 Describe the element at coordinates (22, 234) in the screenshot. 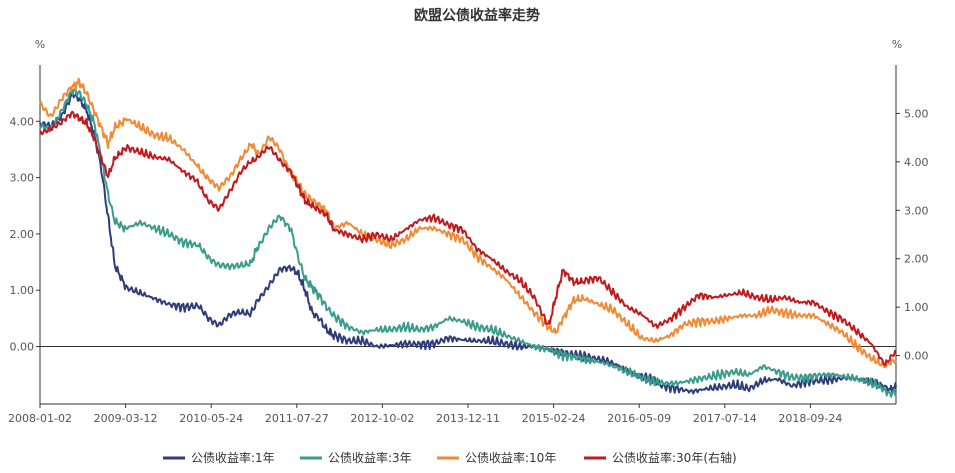

I see `left-tick-label: 2.00` at that location.